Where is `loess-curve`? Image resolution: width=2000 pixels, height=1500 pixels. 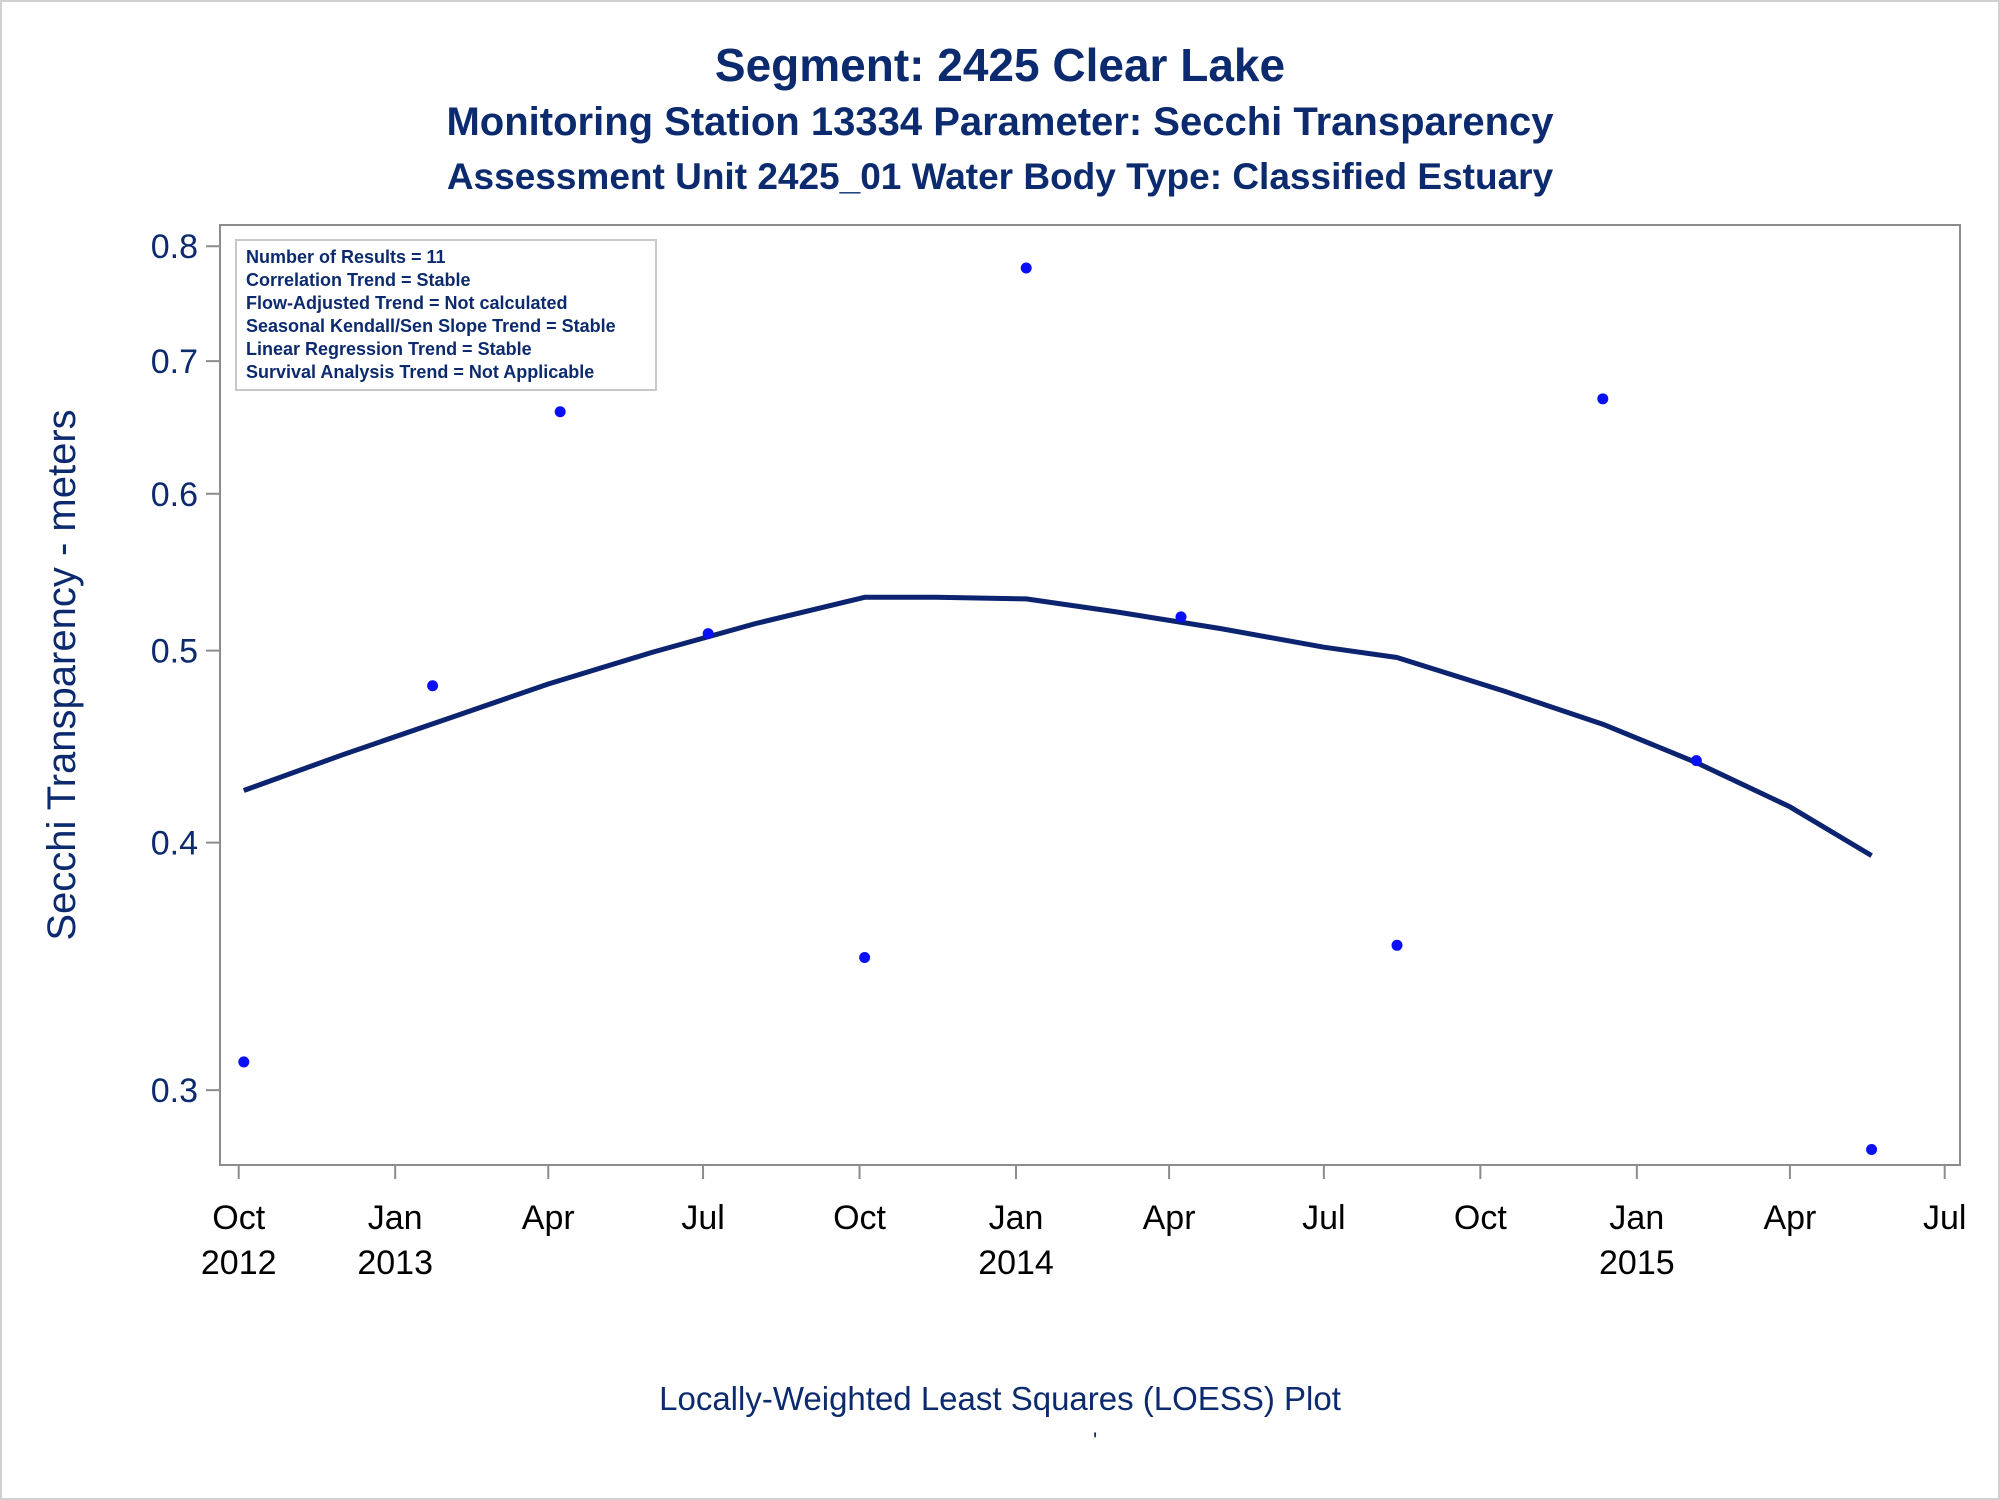
loess-curve is located at coordinates (1057, 726).